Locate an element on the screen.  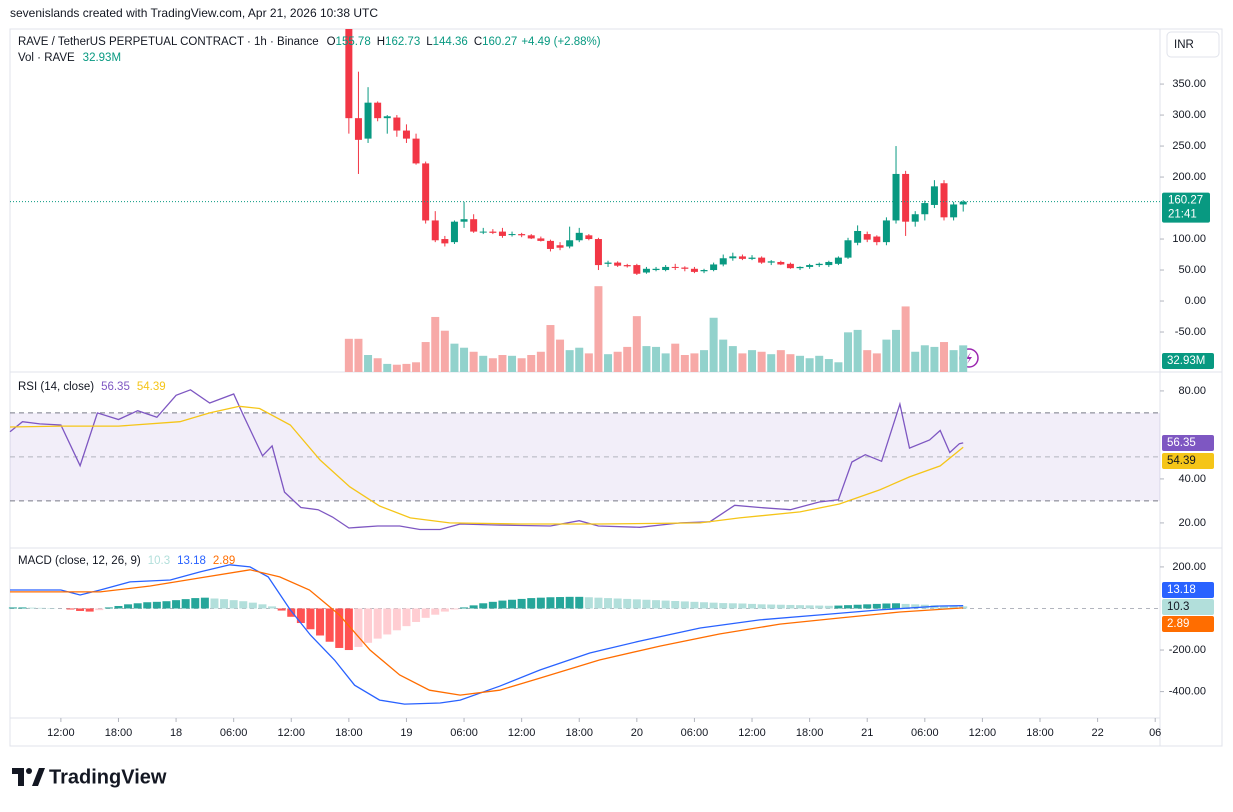
ohlc-value: 162.73 is located at coordinates (402, 42).